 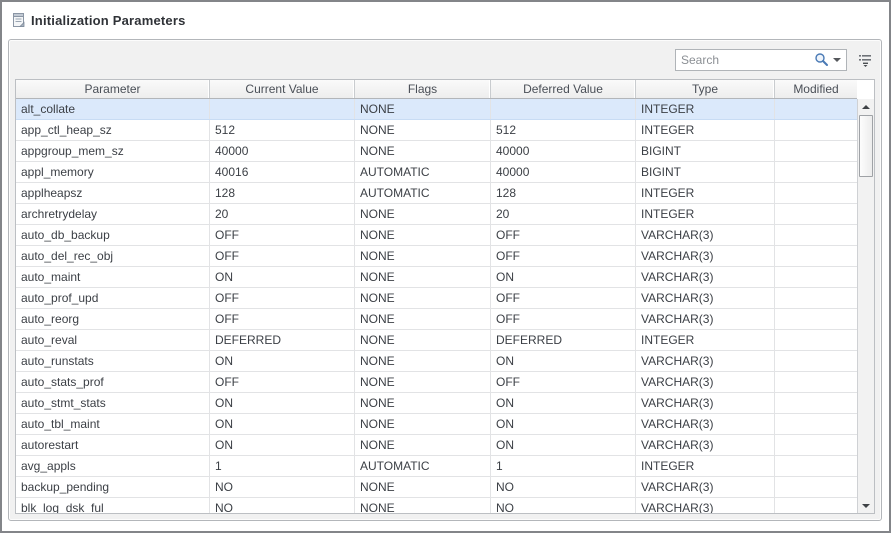 What do you see at coordinates (436, 130) in the screenshot?
I see `table-row: app_ctl_heap_sz 512 NONE 512 INTEGER` at bounding box center [436, 130].